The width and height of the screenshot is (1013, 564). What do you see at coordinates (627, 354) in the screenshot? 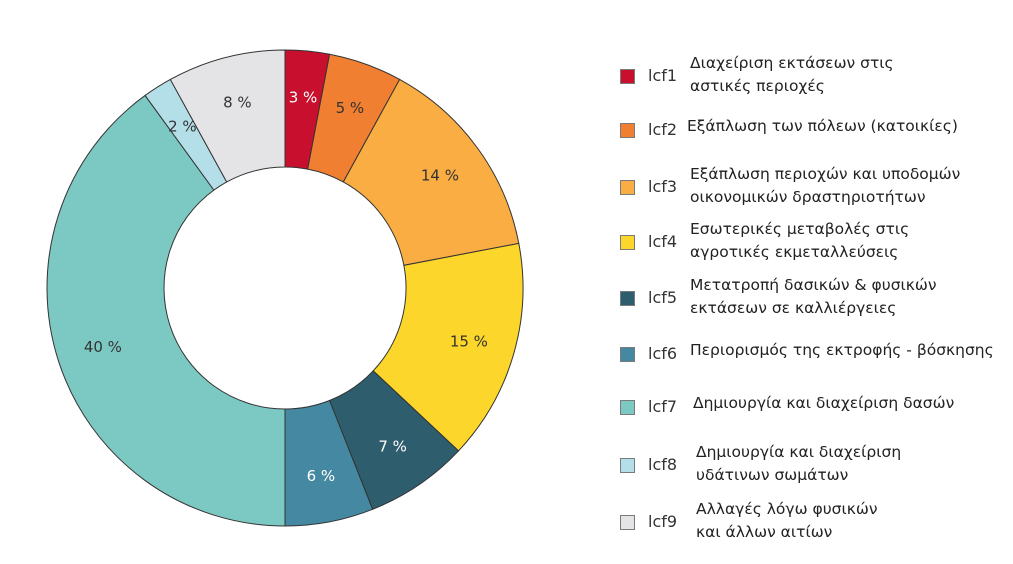
I see `legend-swatch-lcf6` at bounding box center [627, 354].